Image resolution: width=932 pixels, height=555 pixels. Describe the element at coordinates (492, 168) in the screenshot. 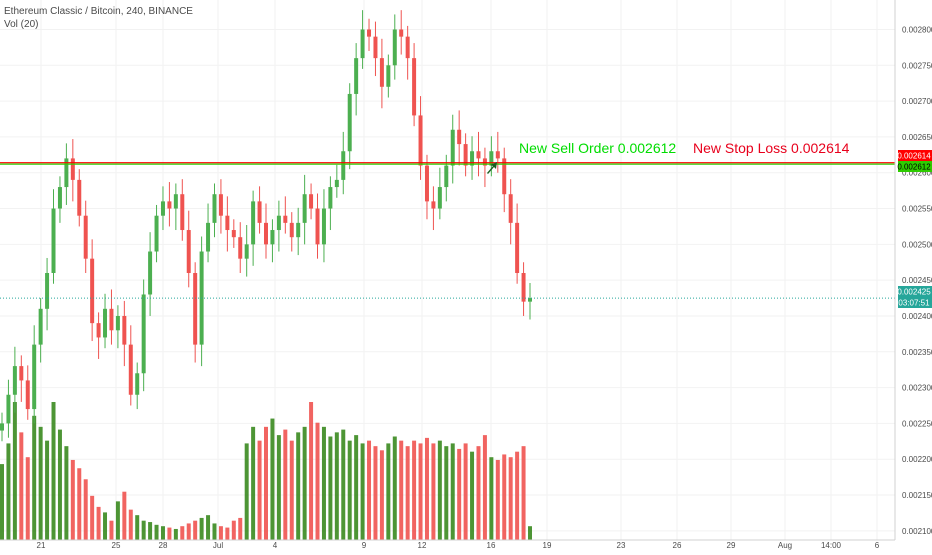

I see `arrow-icon` at that location.